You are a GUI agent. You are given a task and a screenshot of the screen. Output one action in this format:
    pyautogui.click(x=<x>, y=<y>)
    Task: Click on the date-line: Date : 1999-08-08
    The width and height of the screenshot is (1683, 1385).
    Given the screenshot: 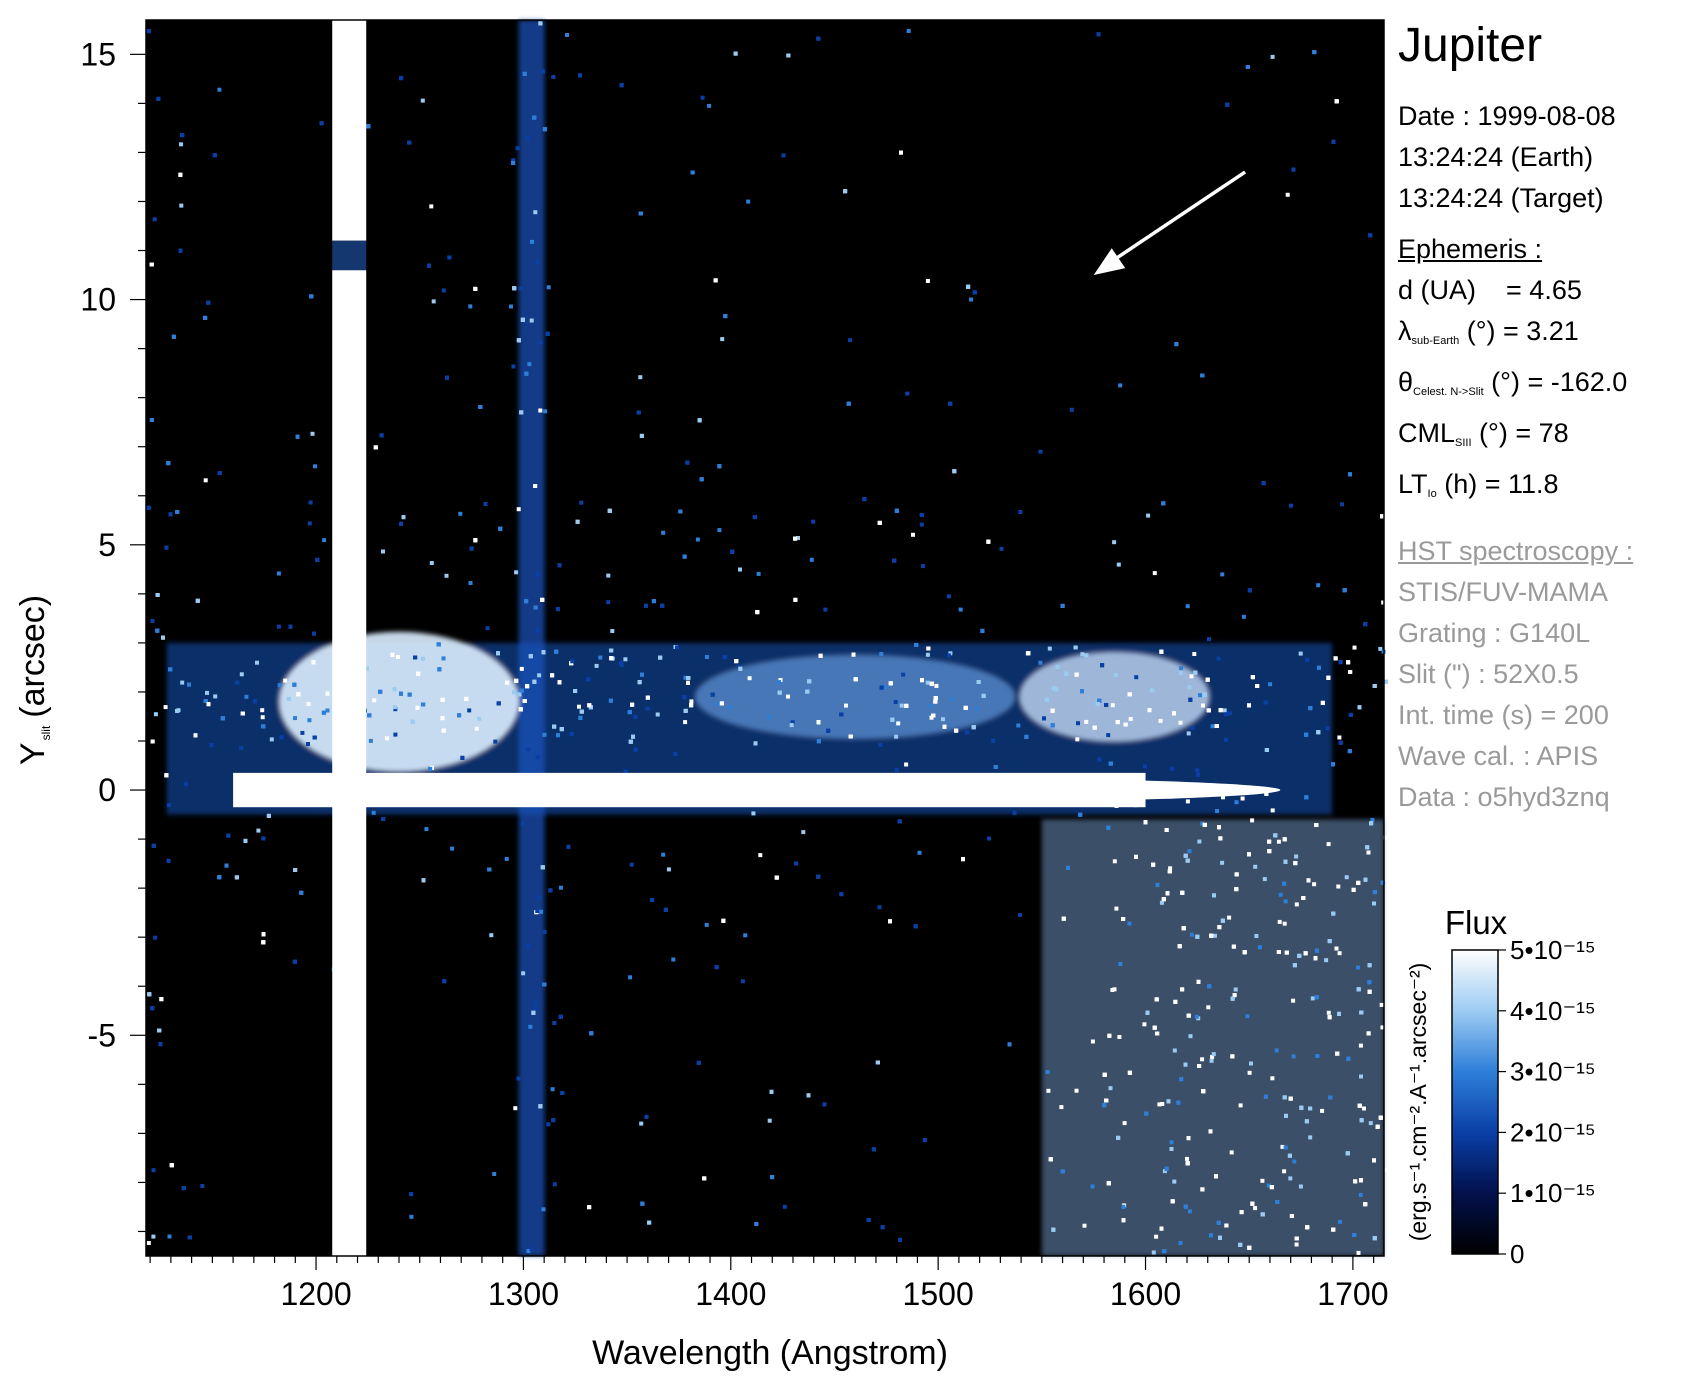 What is the action you would take?
    pyautogui.click(x=1507, y=116)
    